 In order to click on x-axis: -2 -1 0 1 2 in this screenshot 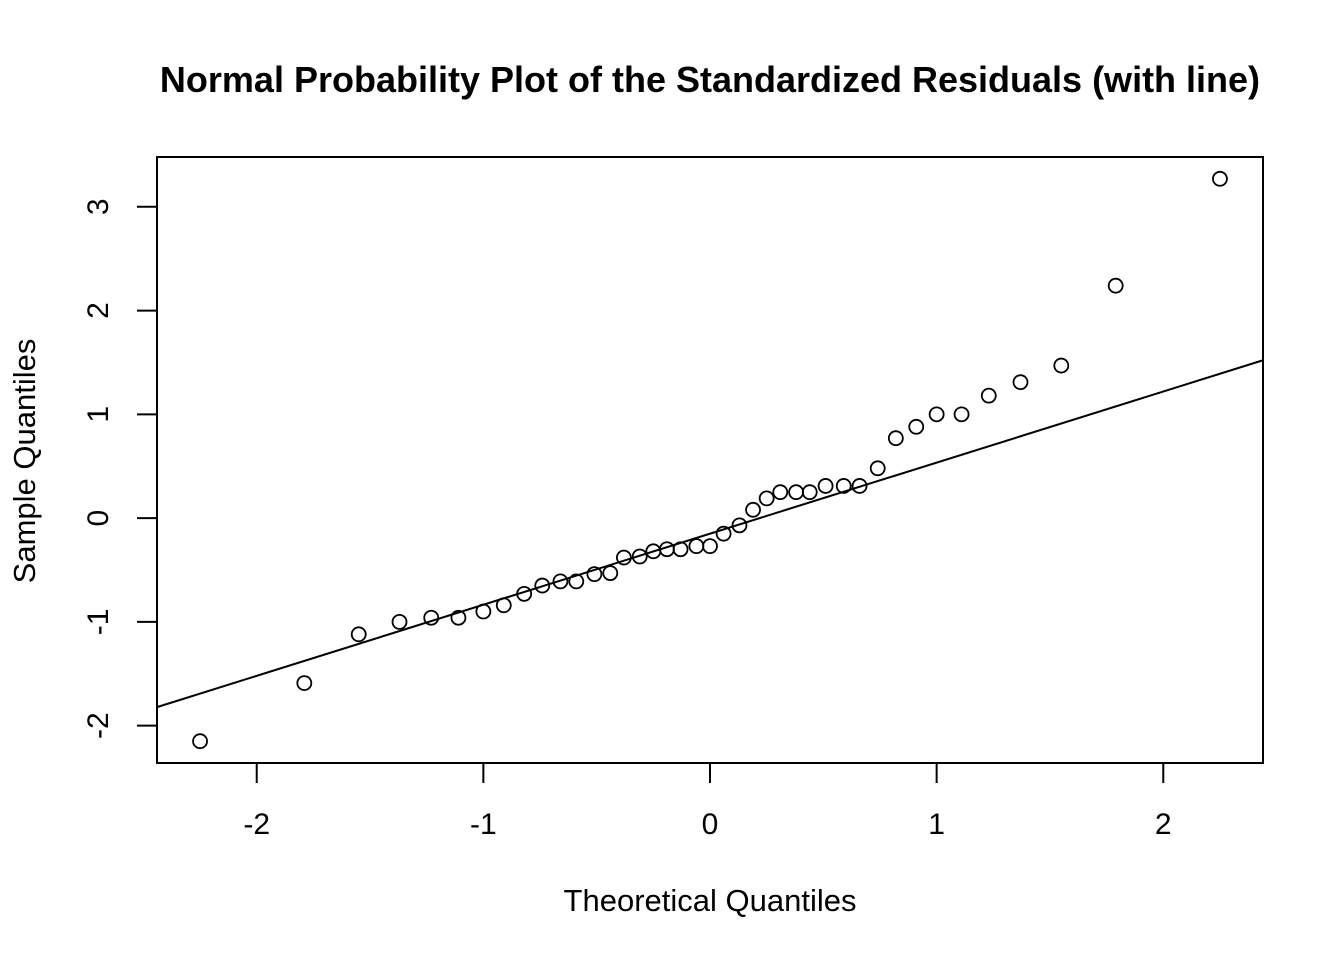, I will do `click(707, 802)`.